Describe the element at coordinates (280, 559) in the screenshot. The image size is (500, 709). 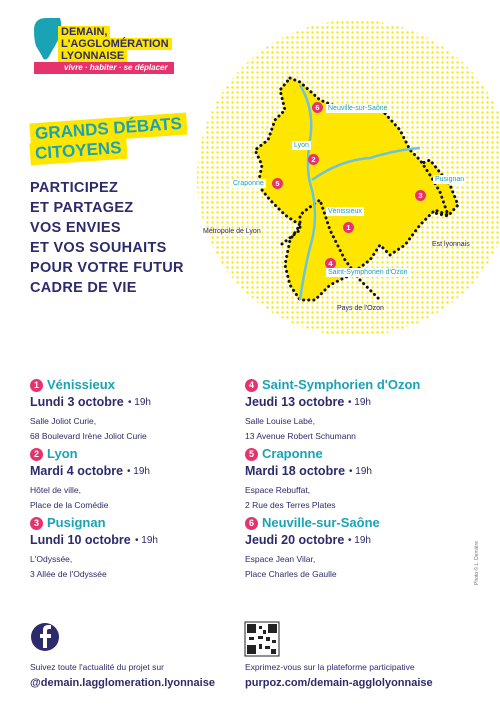
I see `event-venue: Espace Jean Vilar,` at that location.